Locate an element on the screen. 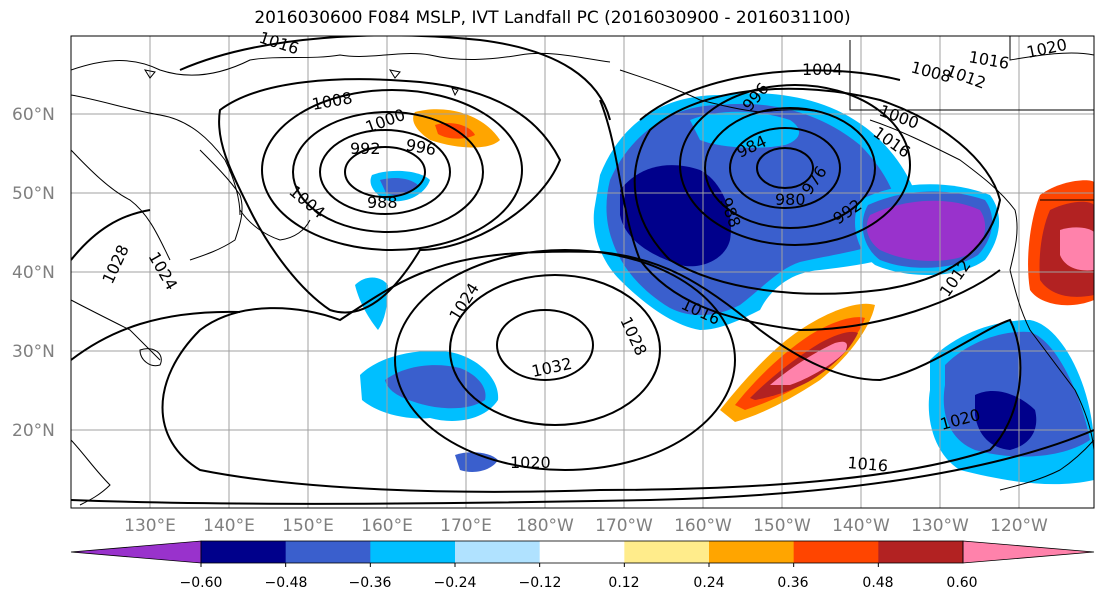  lon-label: 150°E is located at coordinates (308, 526).